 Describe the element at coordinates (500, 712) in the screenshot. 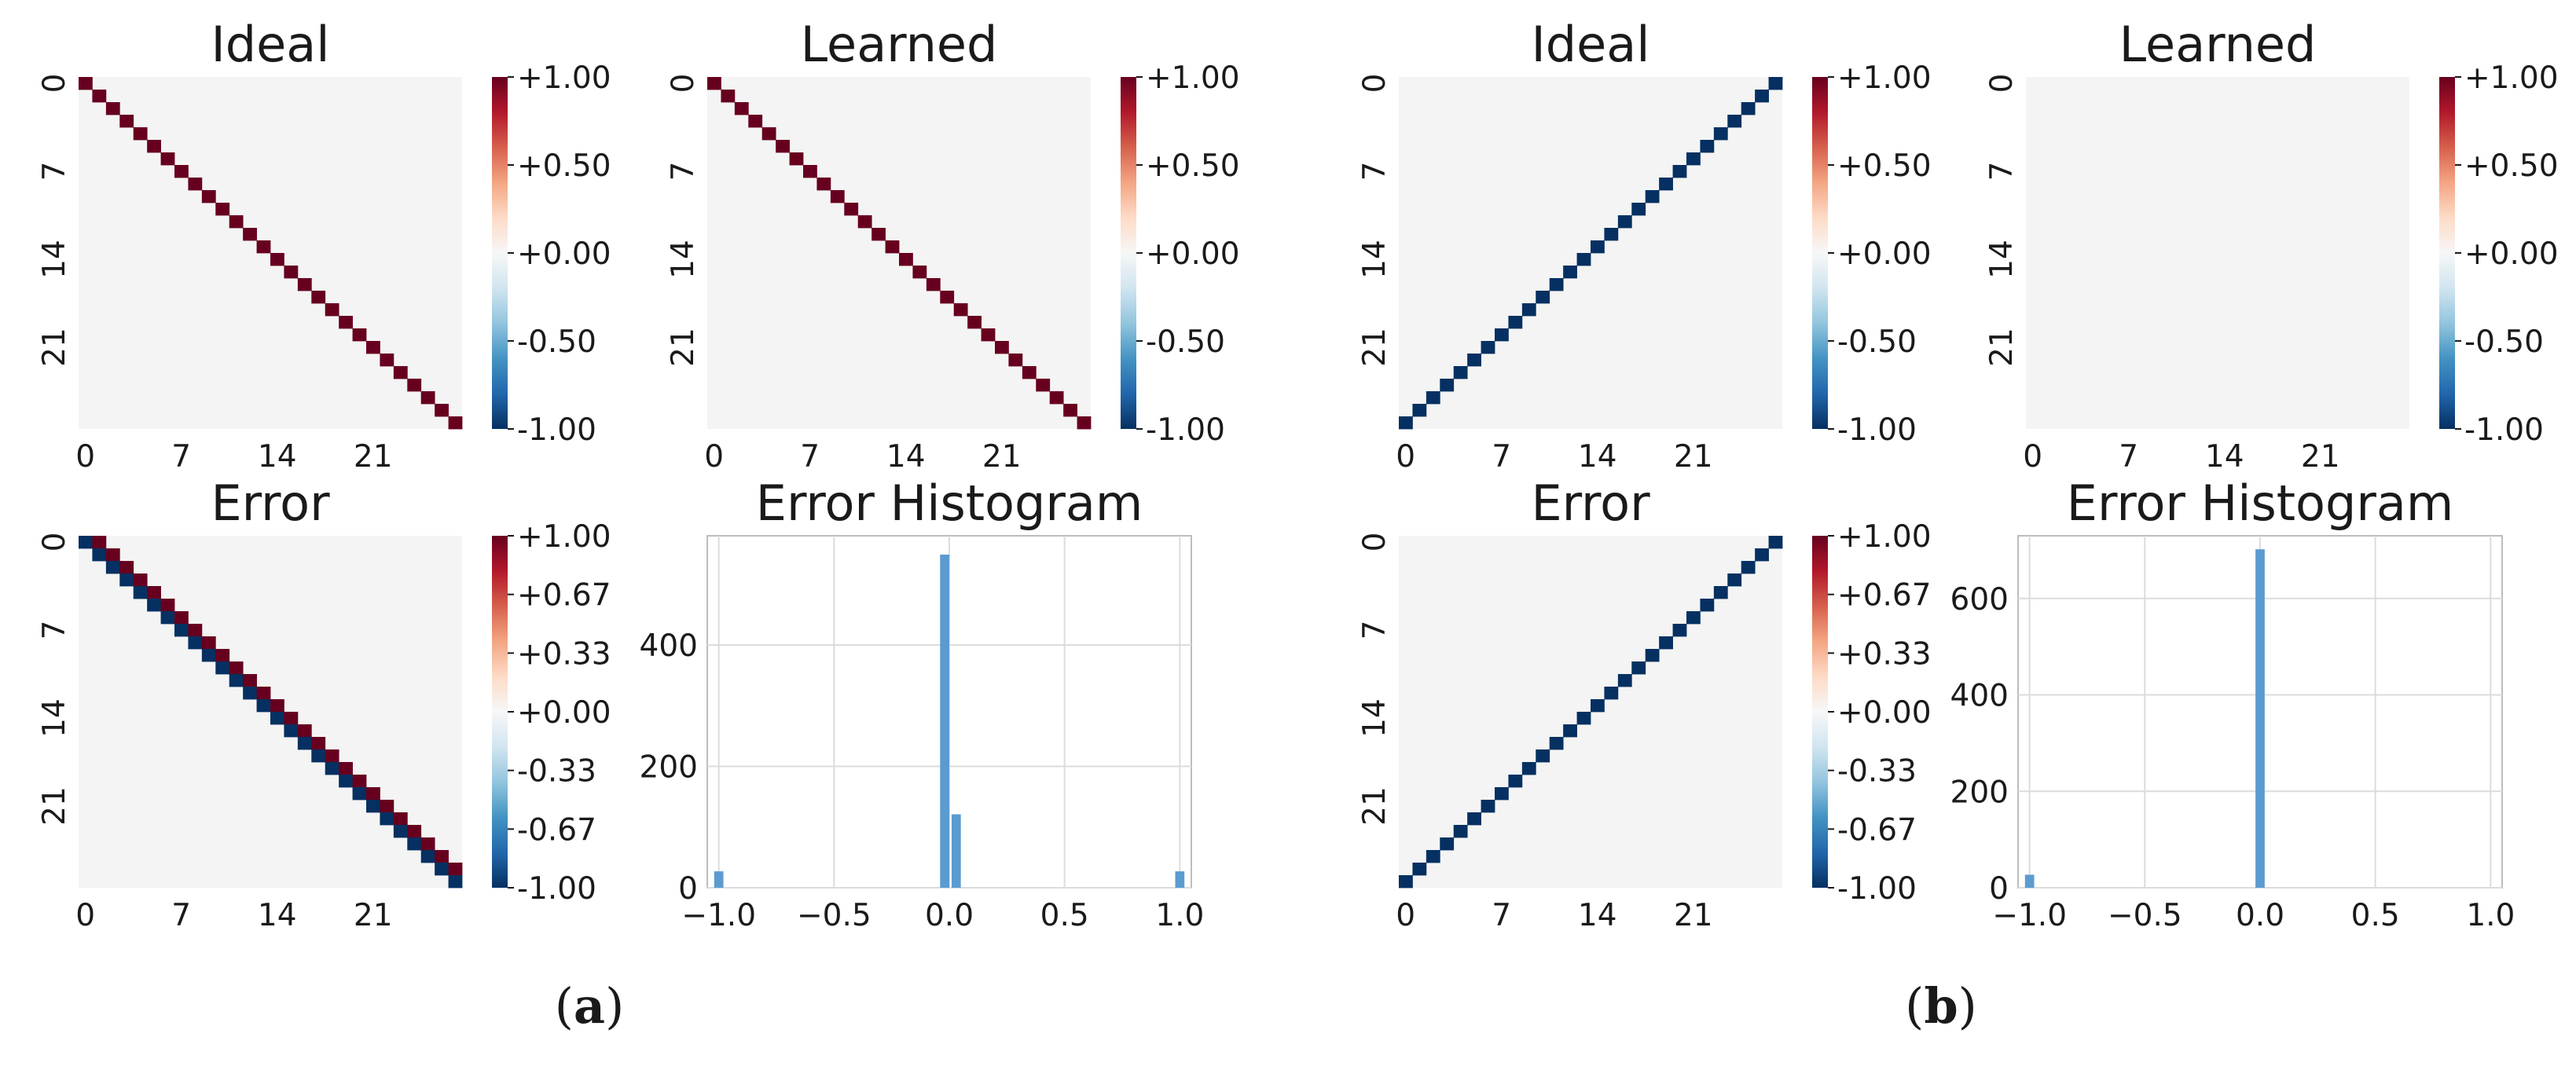

I see `colorbar` at that location.